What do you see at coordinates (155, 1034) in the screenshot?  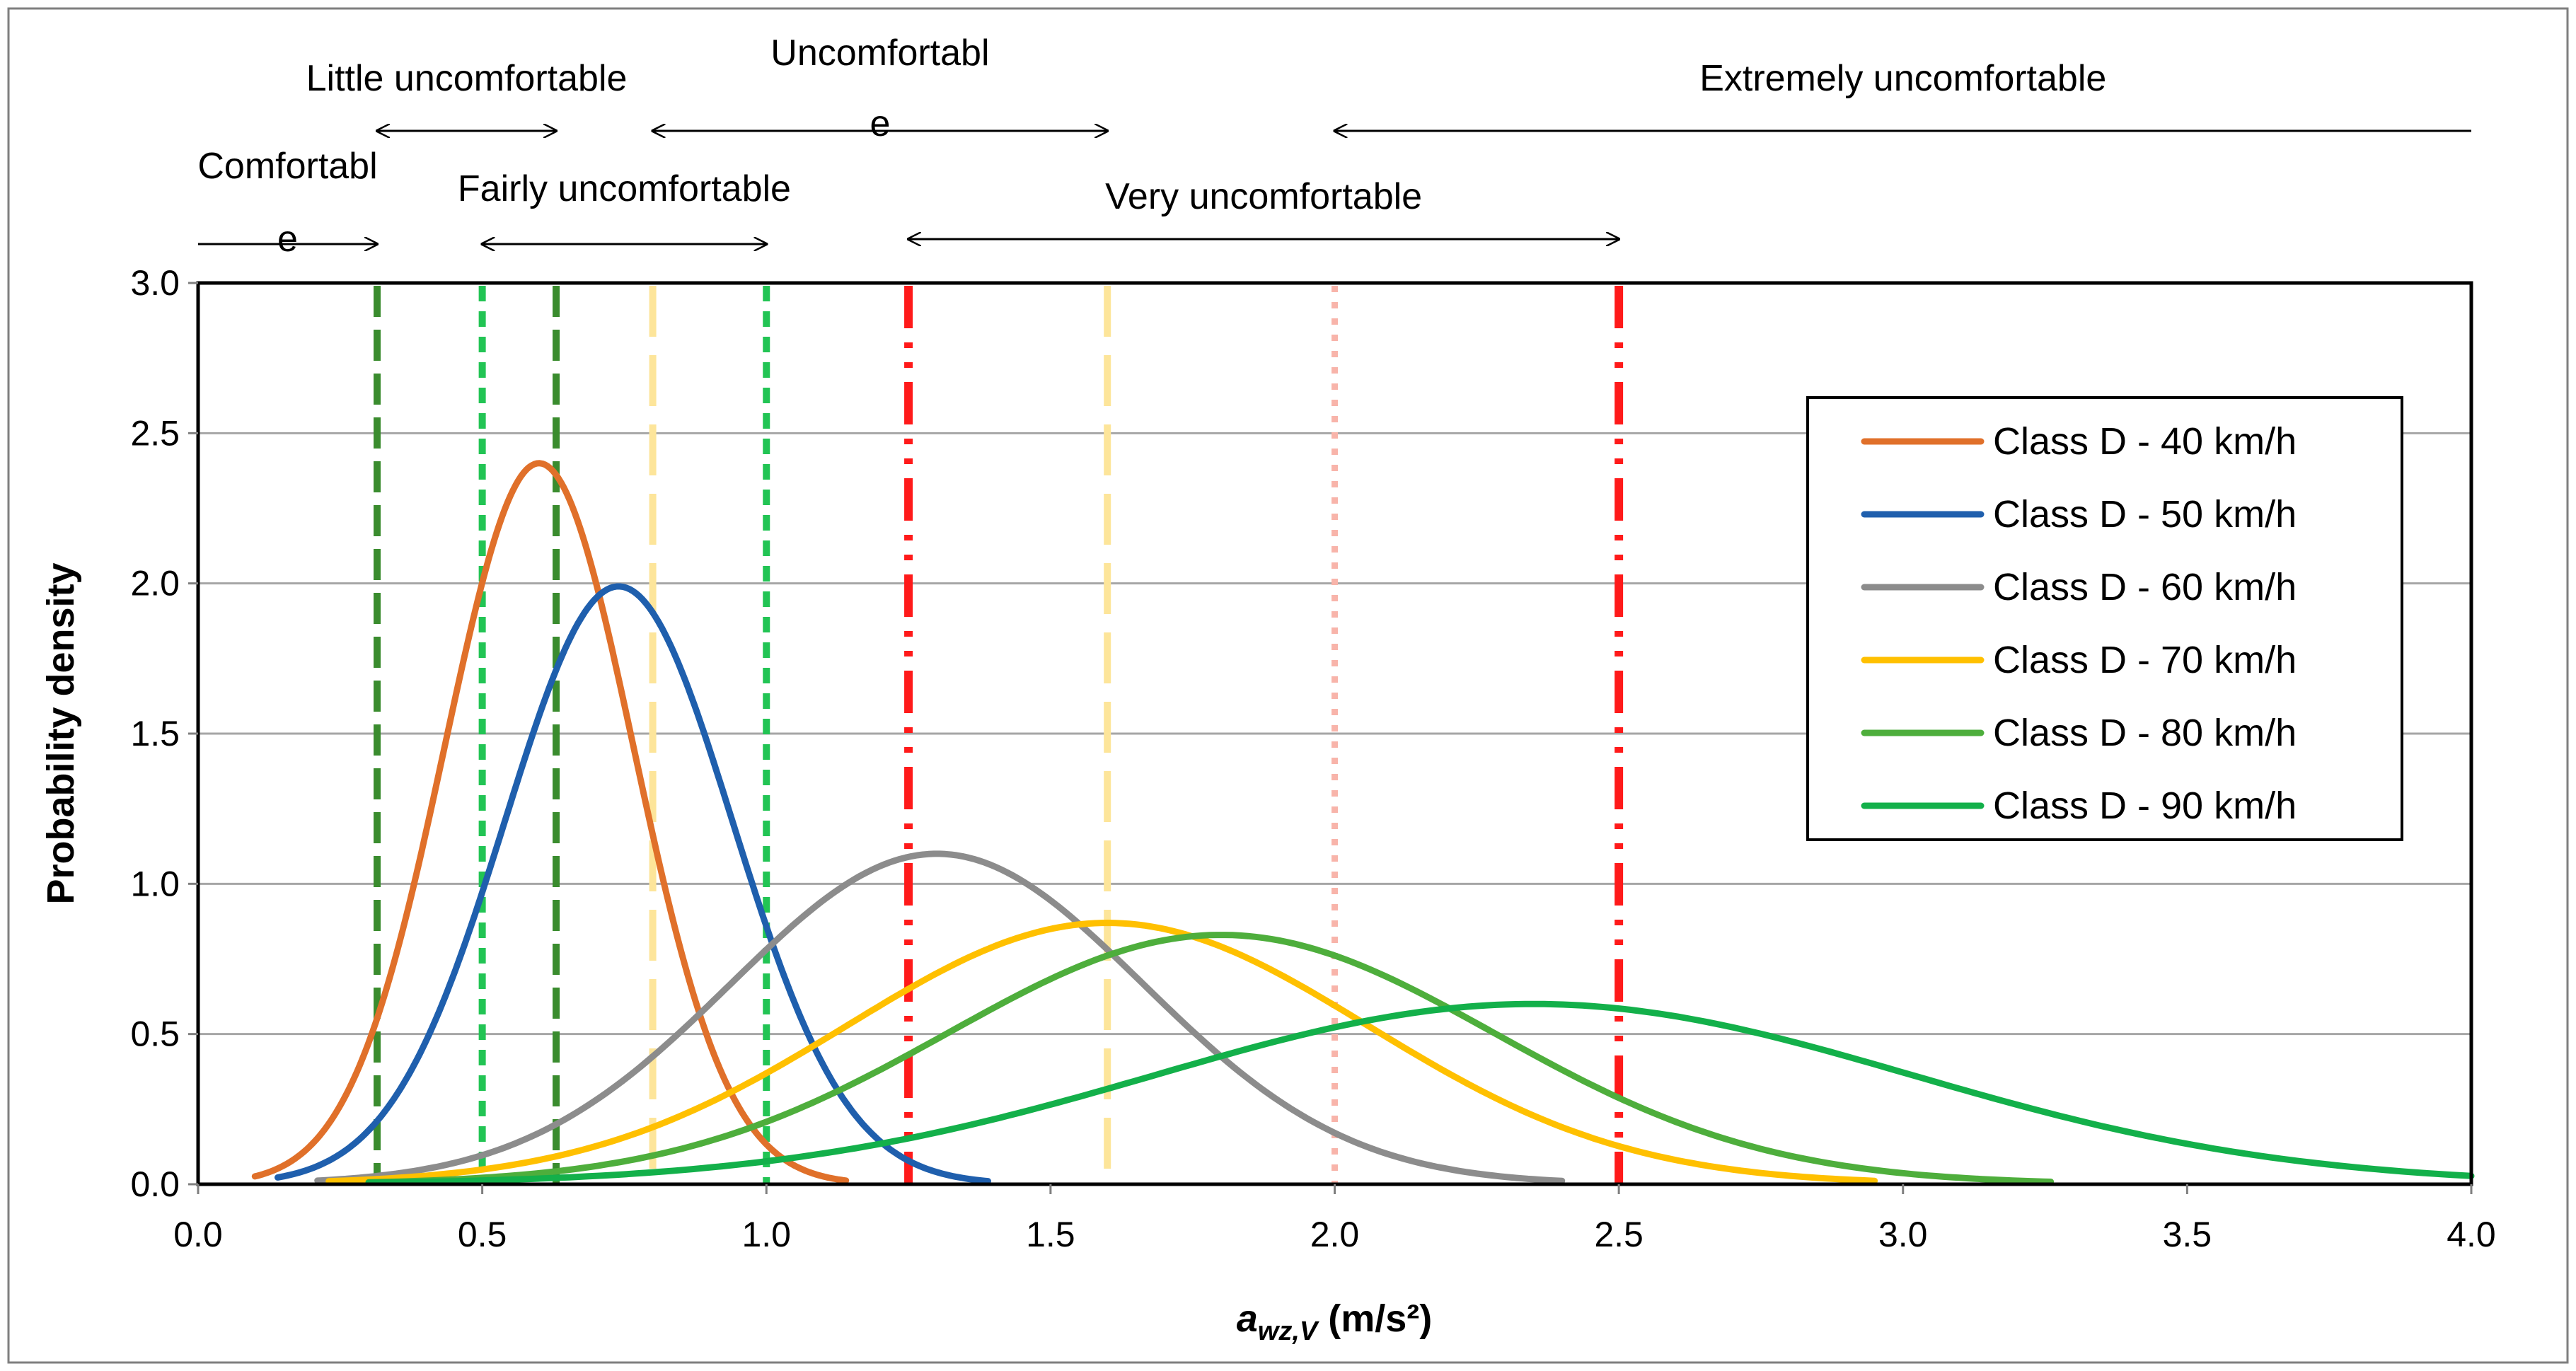 I see `y-tick-label-1: 0.5` at bounding box center [155, 1034].